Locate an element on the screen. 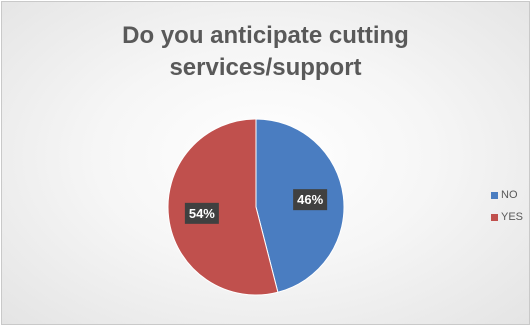 The height and width of the screenshot is (326, 531). pie-slice-yes is located at coordinates (223, 207).